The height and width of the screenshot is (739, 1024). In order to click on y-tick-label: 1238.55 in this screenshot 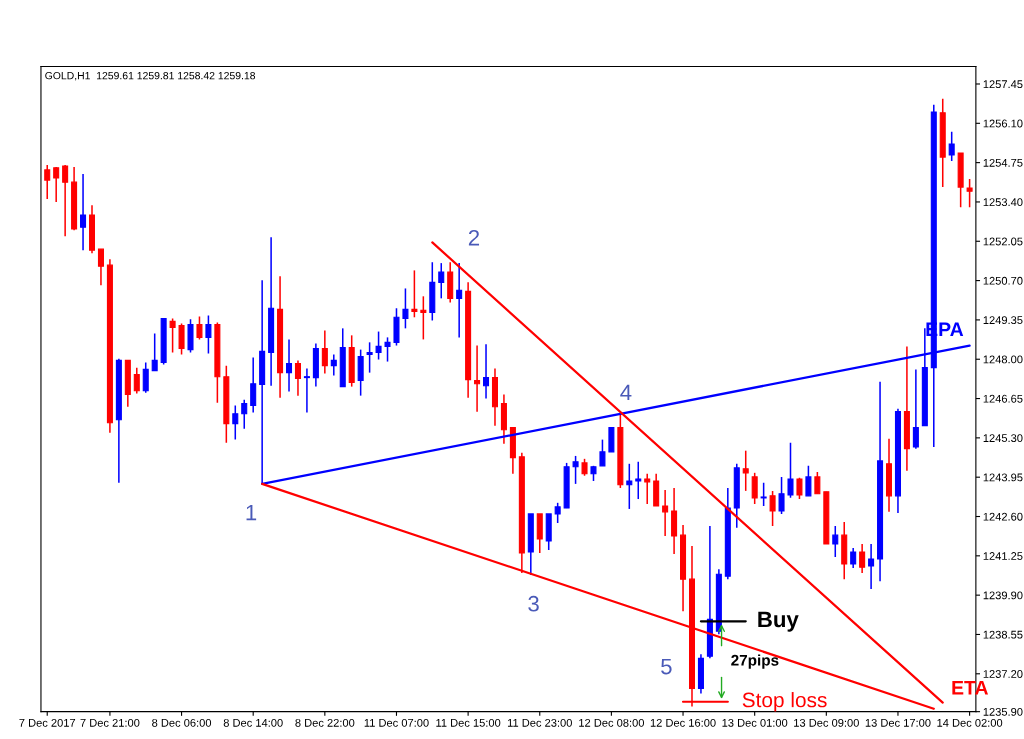, I will do `click(1003, 634)`.